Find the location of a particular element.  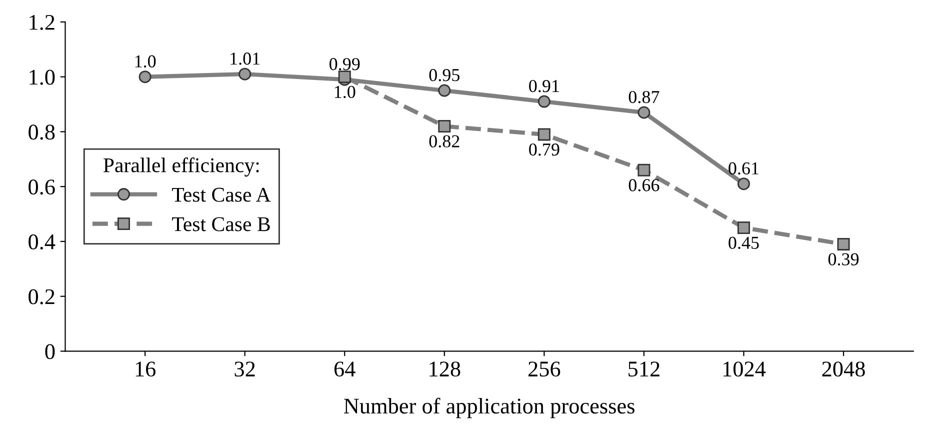

legend-label: Test Case A is located at coordinates (221, 195).